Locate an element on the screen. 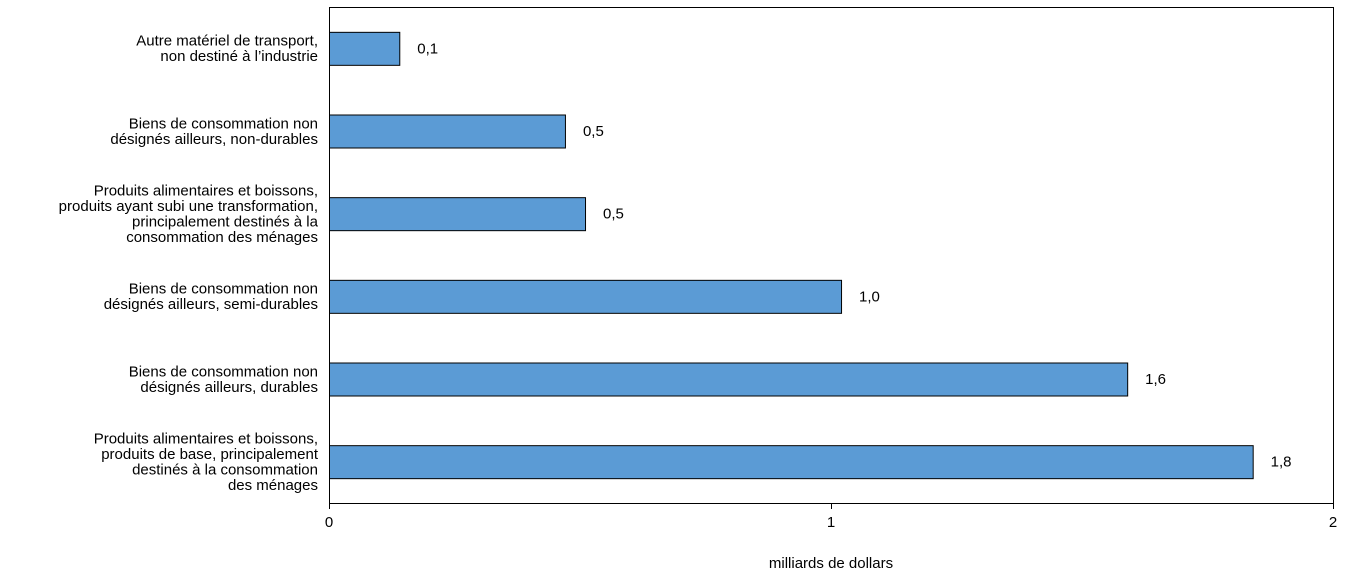 The image size is (1349, 573). data-label: 1,0 is located at coordinates (869, 296).